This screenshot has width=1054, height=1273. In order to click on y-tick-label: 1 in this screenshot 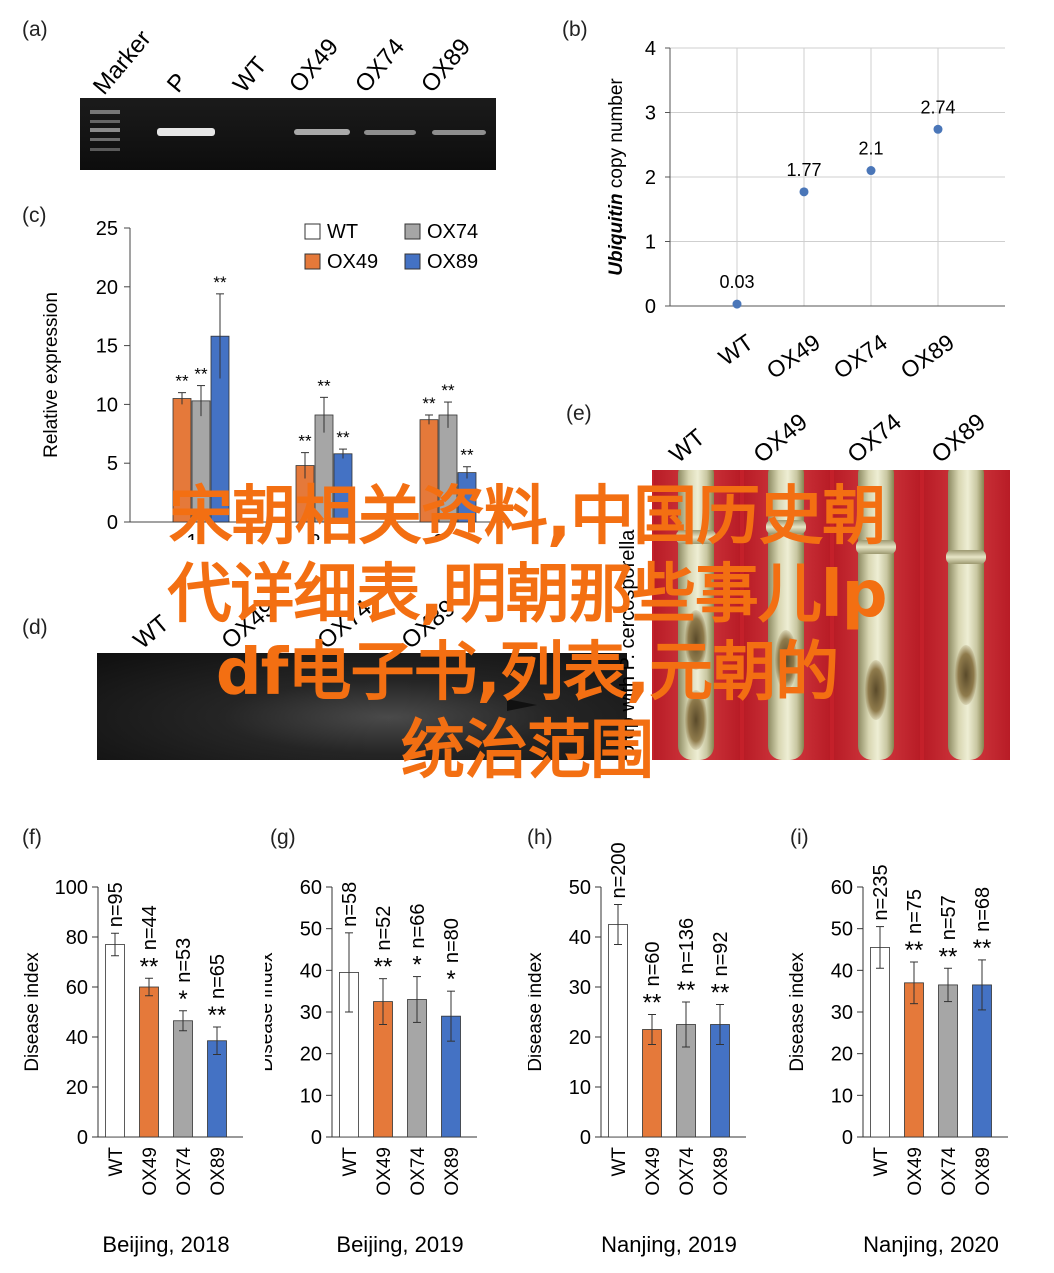, I will do `click(650, 243)`.